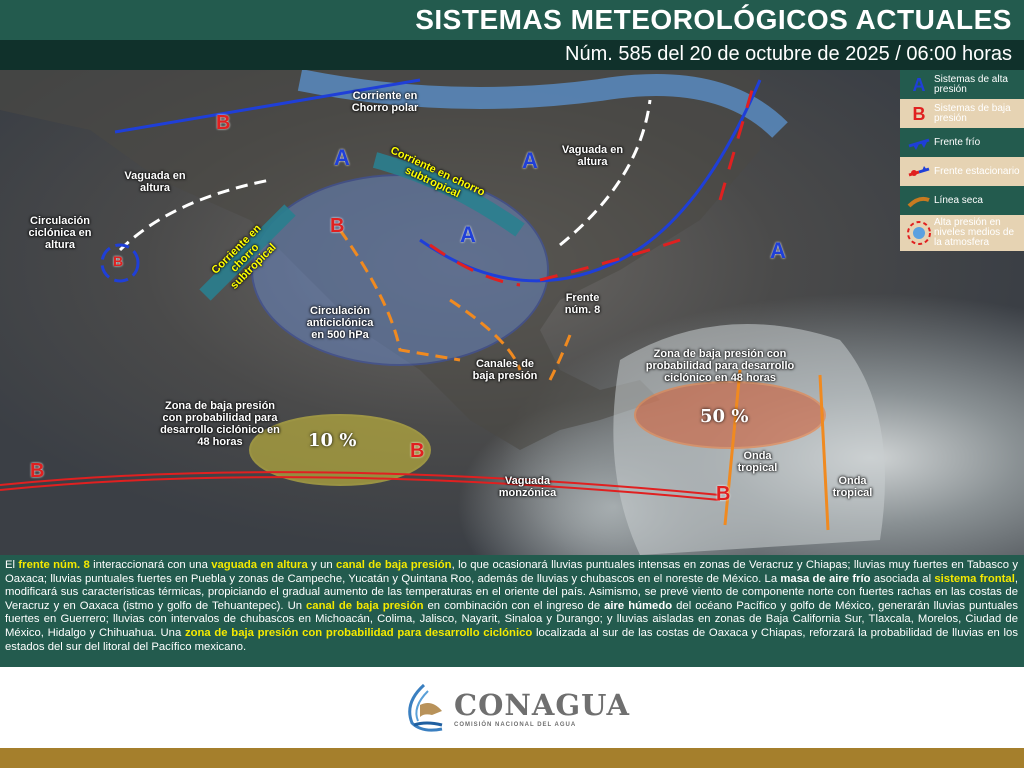  I want to click on mid-level-high-icon, so click(919, 233).